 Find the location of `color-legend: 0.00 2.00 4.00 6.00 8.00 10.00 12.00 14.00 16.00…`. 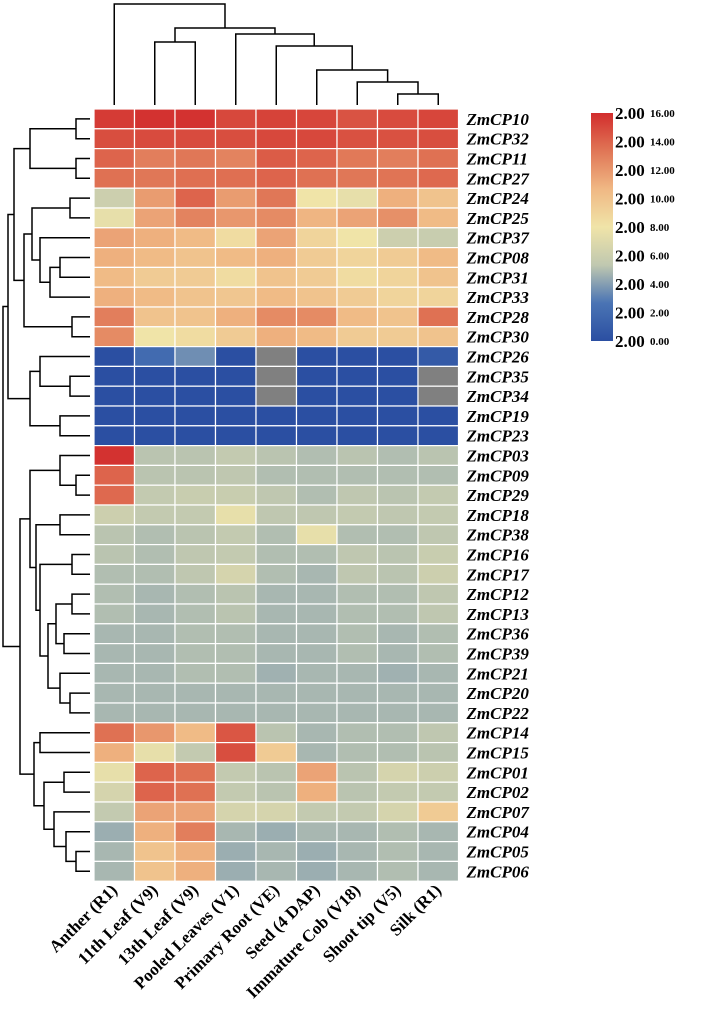

color-legend: 0.00 2.00 4.00 6.00 8.00 10.00 12.00 14.00 16.00… is located at coordinates (633, 227).